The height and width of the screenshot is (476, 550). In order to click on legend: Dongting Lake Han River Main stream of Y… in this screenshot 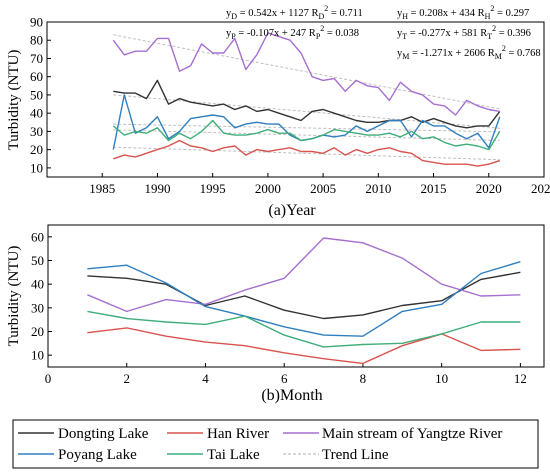, I will do `click(275, 444)`.